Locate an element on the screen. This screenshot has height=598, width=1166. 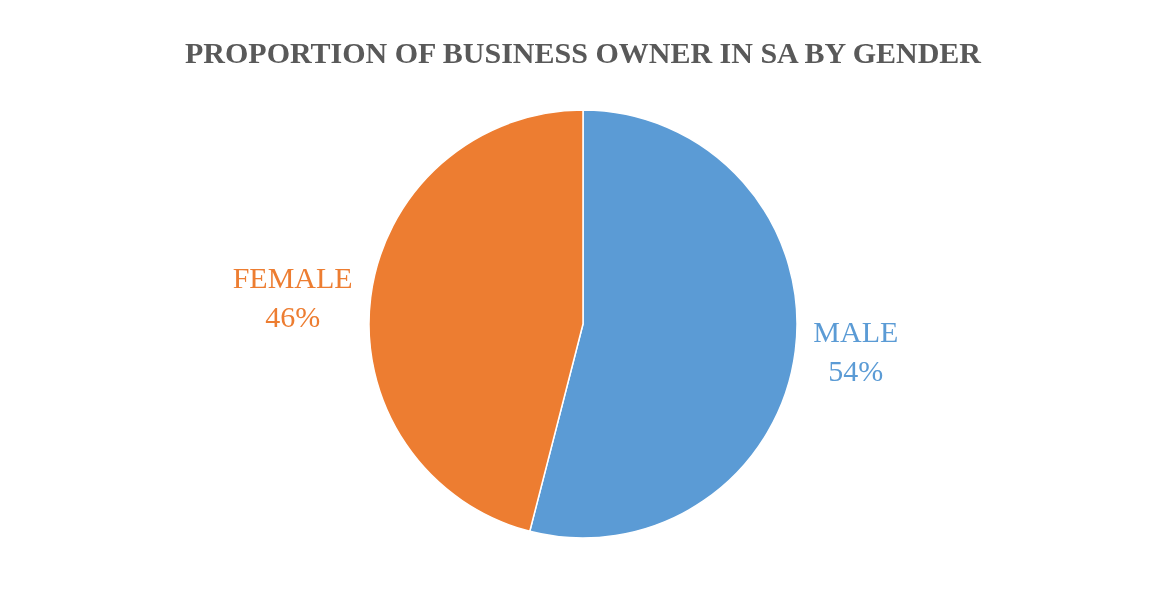
slice-label: FEMALE is located at coordinates (292, 277).